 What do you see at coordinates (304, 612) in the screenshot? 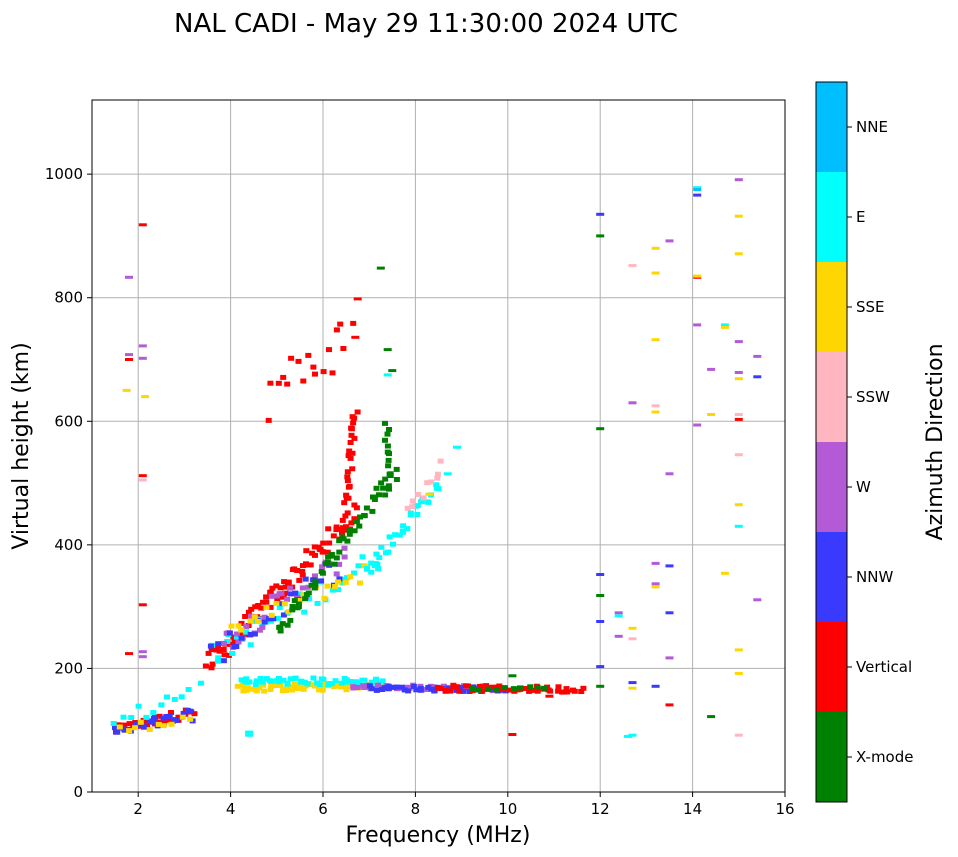
I see `F-layer-mixed-cyan-point` at bounding box center [304, 612].